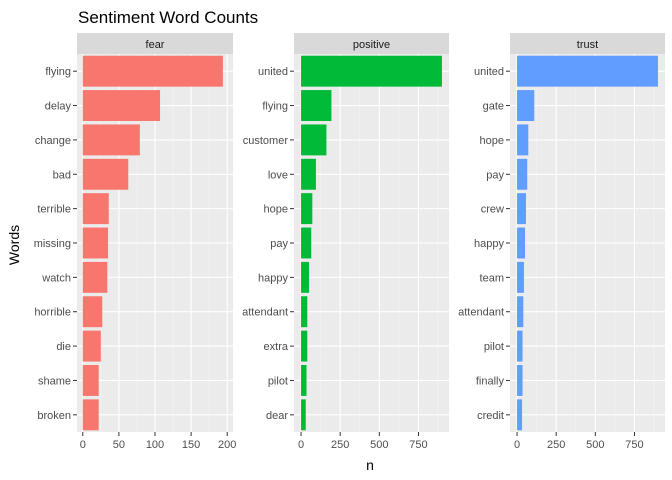  Describe the element at coordinates (306, 243) in the screenshot. I see `bar-positive-pay` at that location.